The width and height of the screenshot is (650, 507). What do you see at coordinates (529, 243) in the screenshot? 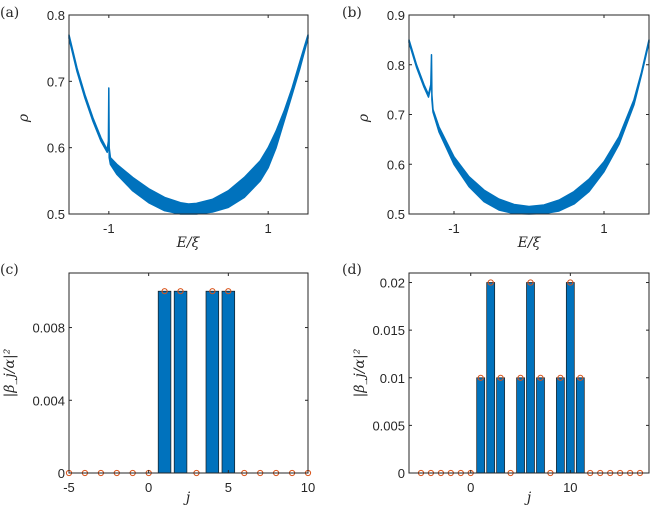
I see `xlabel-b: E/ξ` at bounding box center [529, 243].